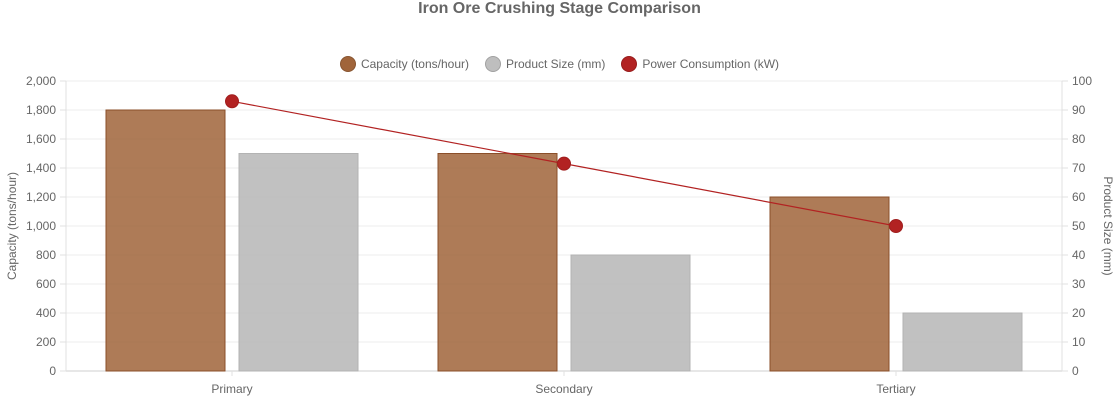 The width and height of the screenshot is (1119, 400). Describe the element at coordinates (630, 313) in the screenshot. I see `bar-product-size-secondary` at that location.